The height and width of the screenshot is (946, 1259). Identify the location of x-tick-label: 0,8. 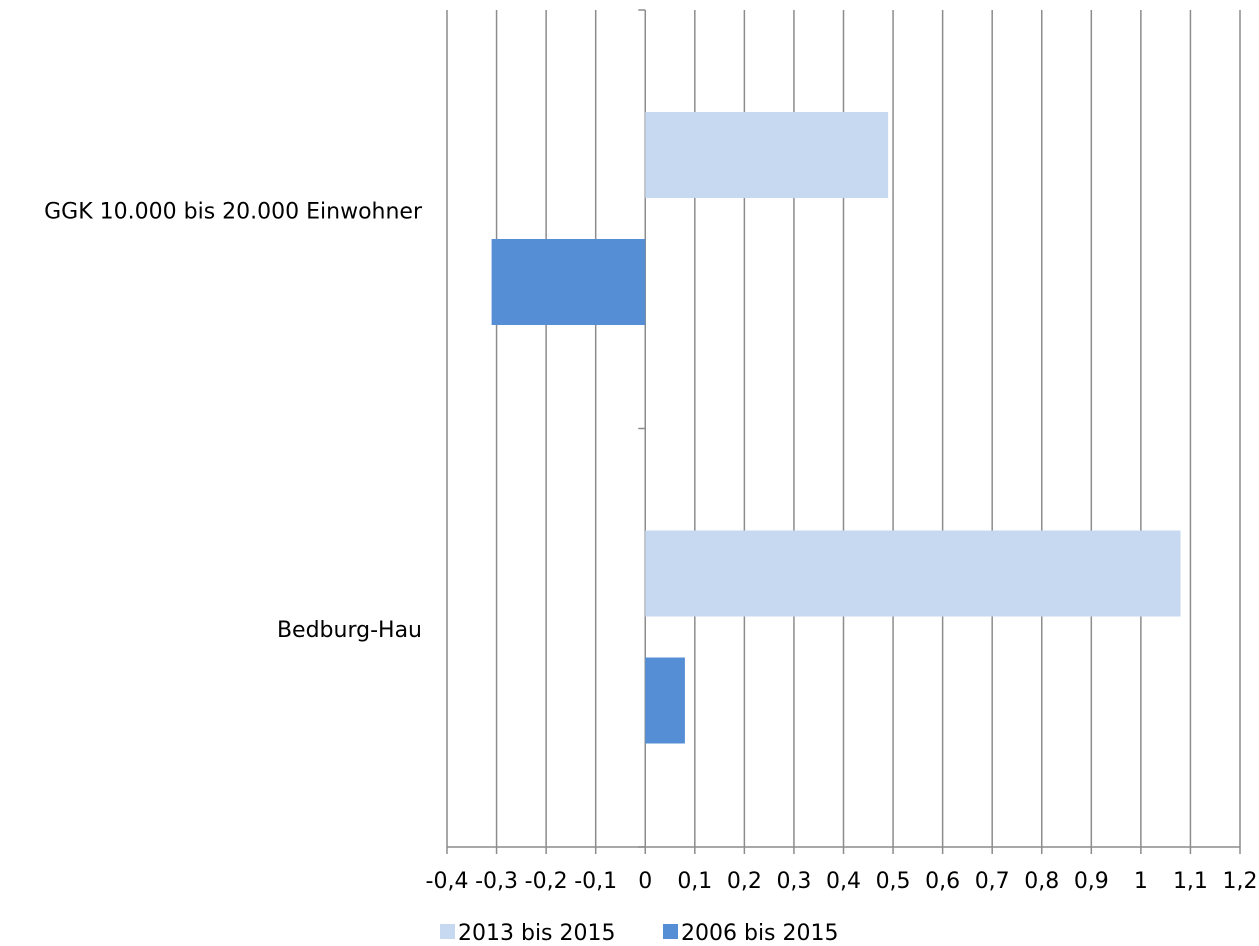
(1041, 881).